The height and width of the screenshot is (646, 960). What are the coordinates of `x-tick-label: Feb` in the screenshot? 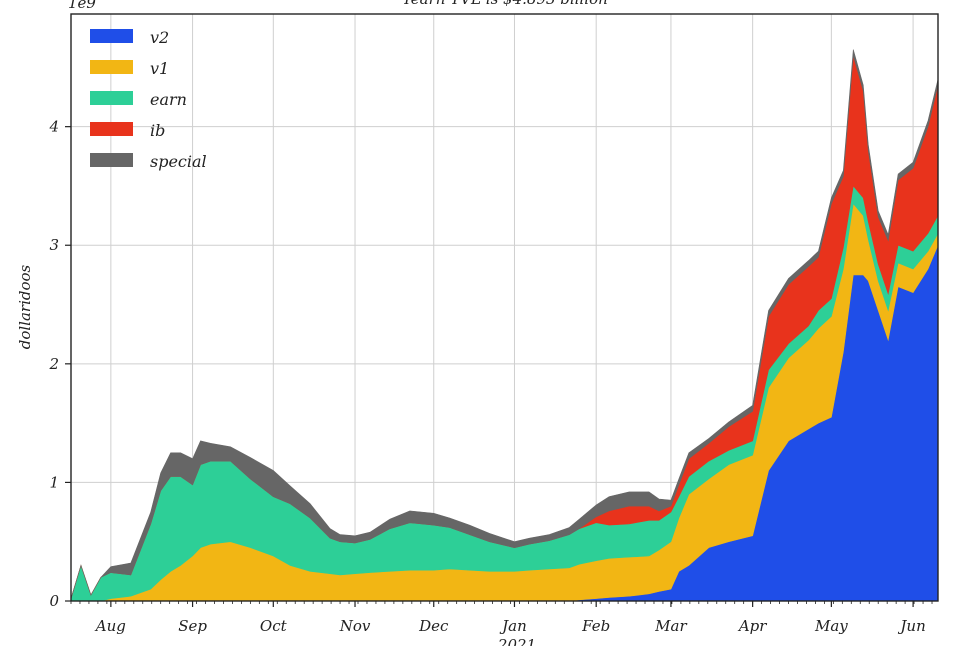 It's located at (595, 626).